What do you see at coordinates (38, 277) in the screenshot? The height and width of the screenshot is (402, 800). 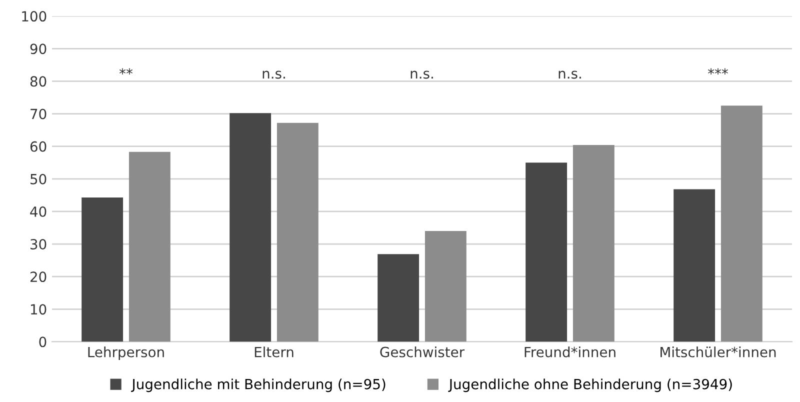 I see `y-tick-label: 20` at bounding box center [38, 277].